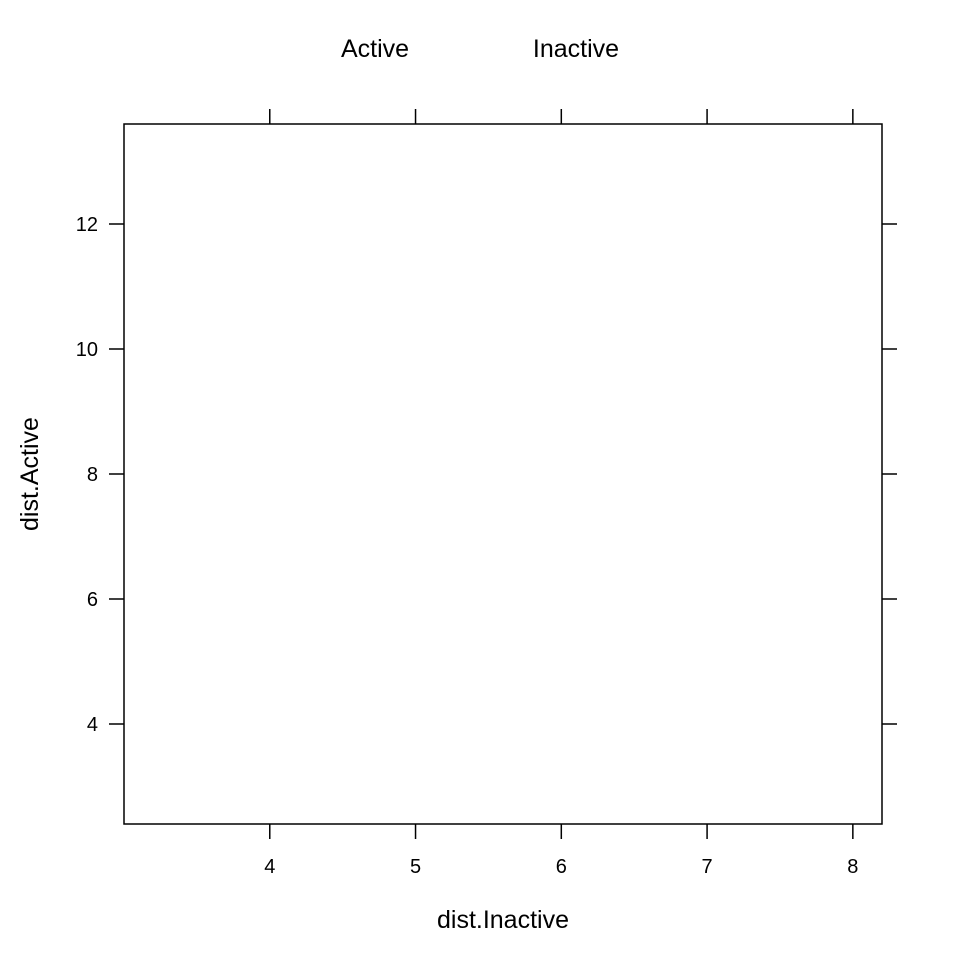 This screenshot has width=960, height=960. What do you see at coordinates (576, 49) in the screenshot?
I see `legend-entry-inactive: Inactive` at bounding box center [576, 49].